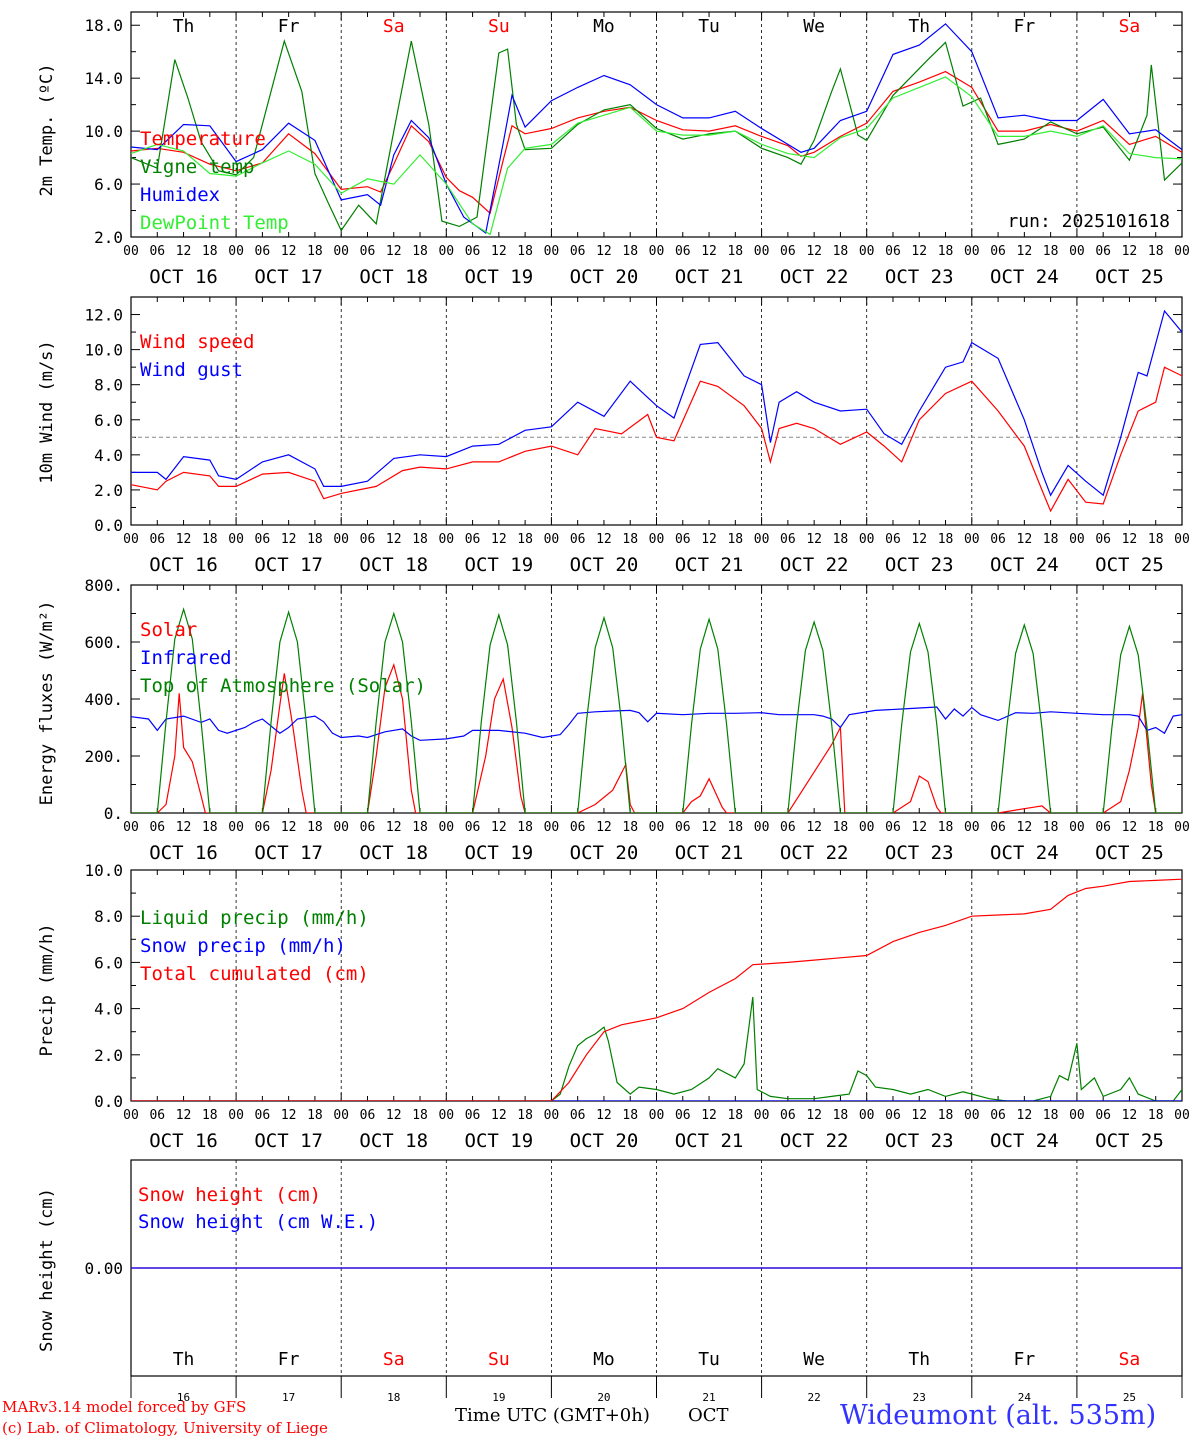  What do you see at coordinates (103, 756) in the screenshot?
I see `y-tick-label: 200.` at bounding box center [103, 756].